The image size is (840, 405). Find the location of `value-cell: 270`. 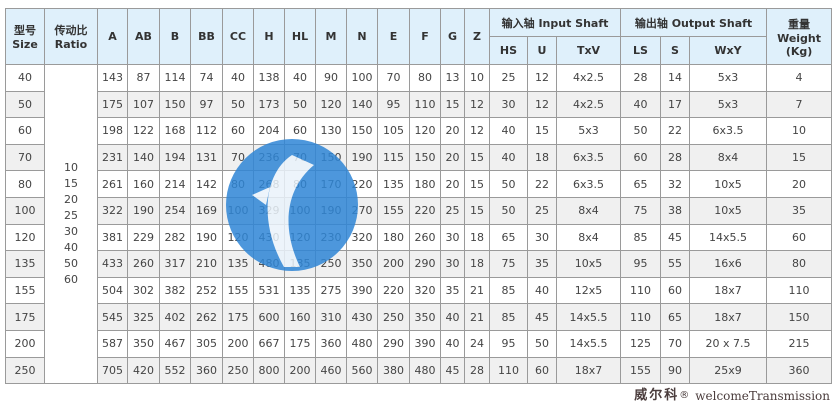

value-cell: 270 is located at coordinates (362, 210).